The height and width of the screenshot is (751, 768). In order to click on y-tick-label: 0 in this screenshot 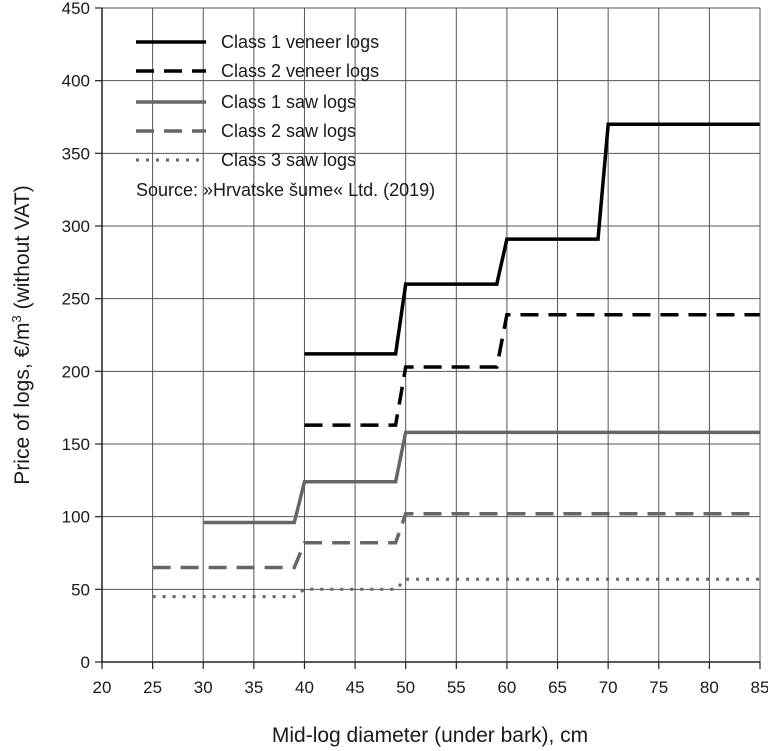, I will do `click(85, 662)`.